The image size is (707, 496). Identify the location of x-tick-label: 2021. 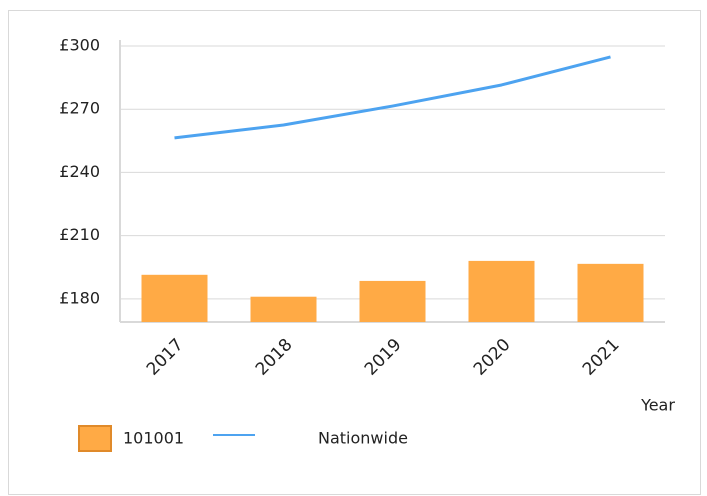
(601, 357).